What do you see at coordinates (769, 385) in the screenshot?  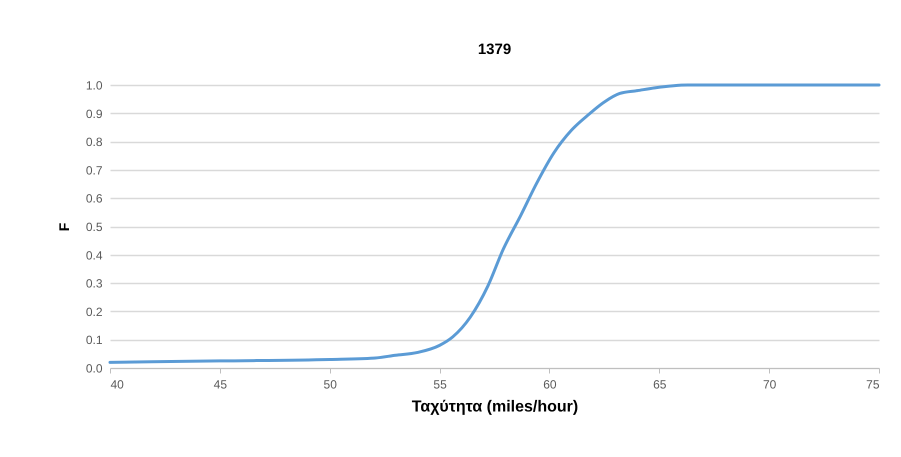 I see `x-tick-label: 70` at bounding box center [769, 385].